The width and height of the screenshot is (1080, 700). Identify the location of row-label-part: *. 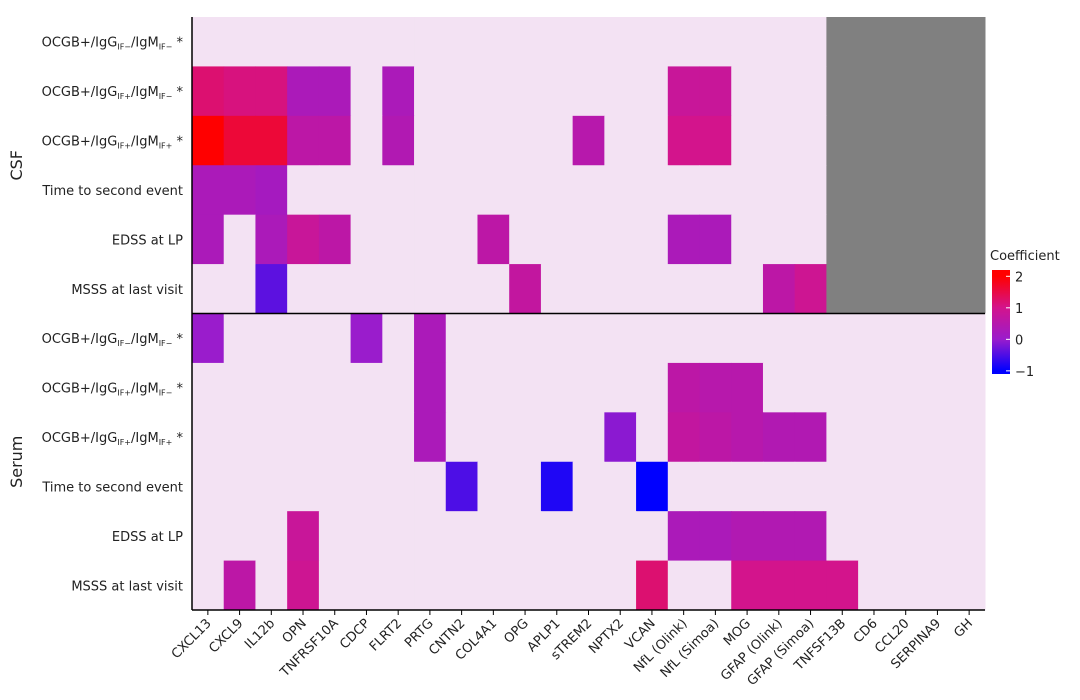
(177, 389).